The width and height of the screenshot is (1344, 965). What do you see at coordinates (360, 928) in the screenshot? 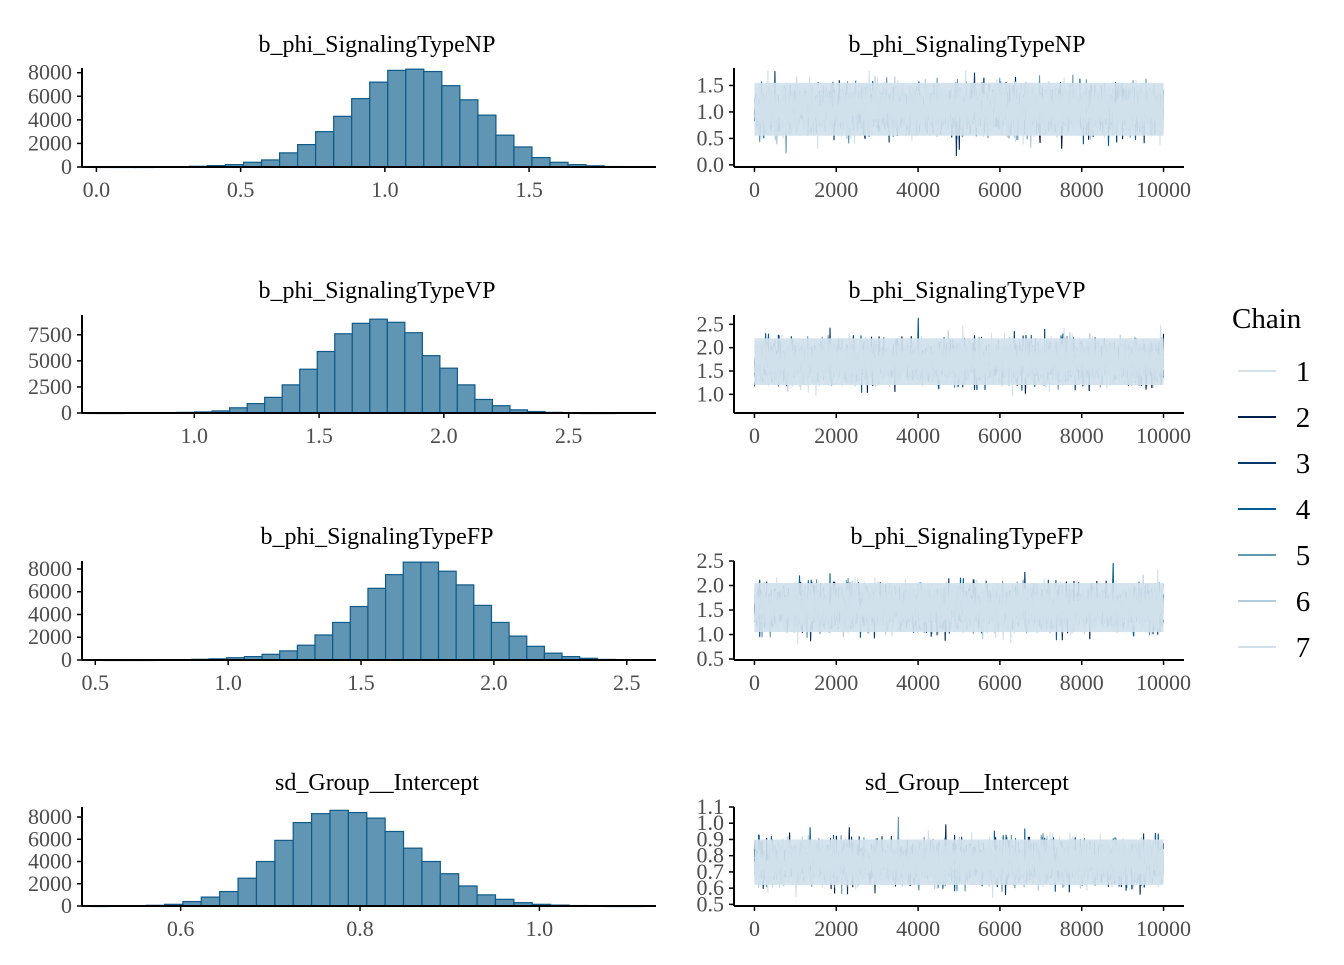
I see `x-tick-label: 0.8` at bounding box center [360, 928].